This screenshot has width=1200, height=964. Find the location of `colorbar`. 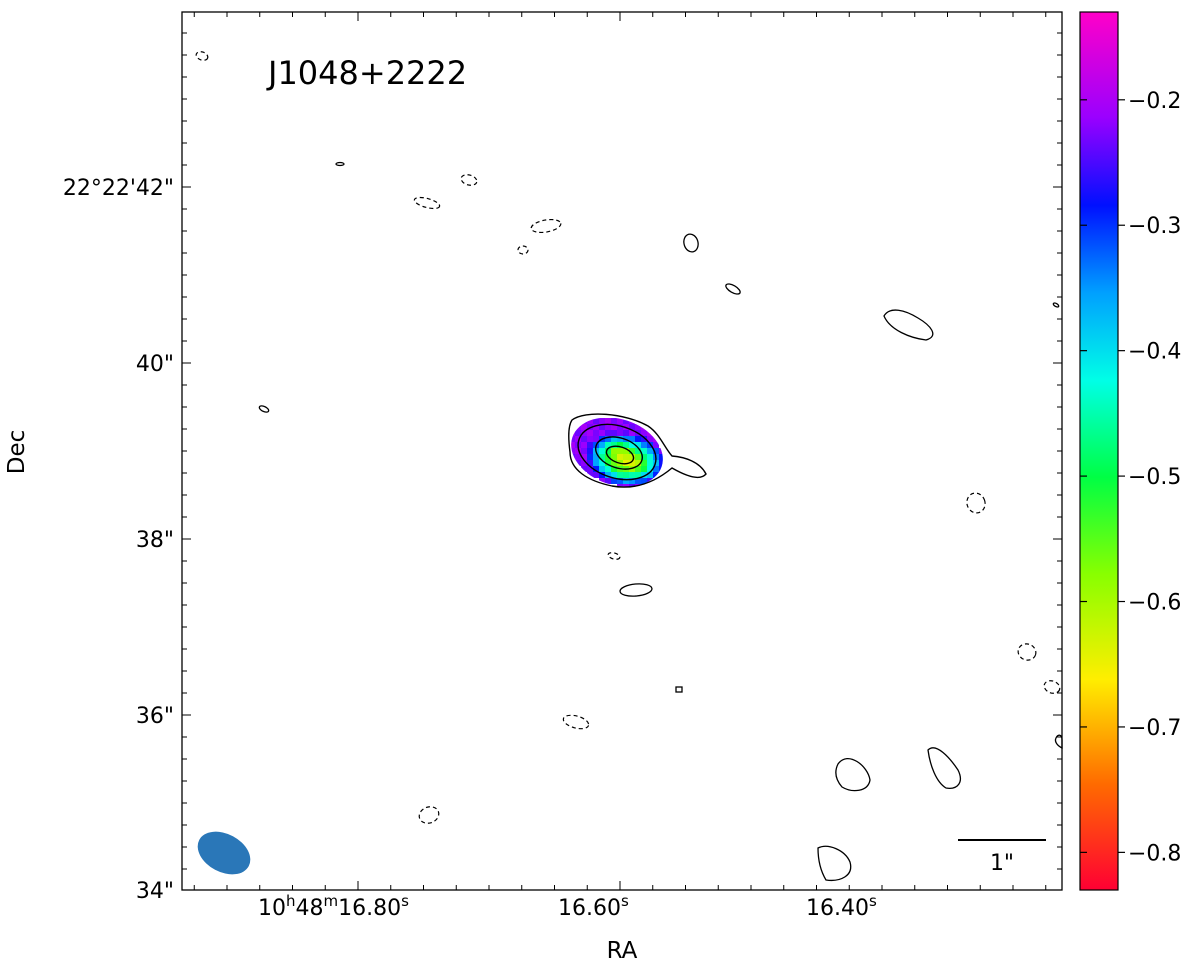

colorbar is located at coordinates (1099, 451).